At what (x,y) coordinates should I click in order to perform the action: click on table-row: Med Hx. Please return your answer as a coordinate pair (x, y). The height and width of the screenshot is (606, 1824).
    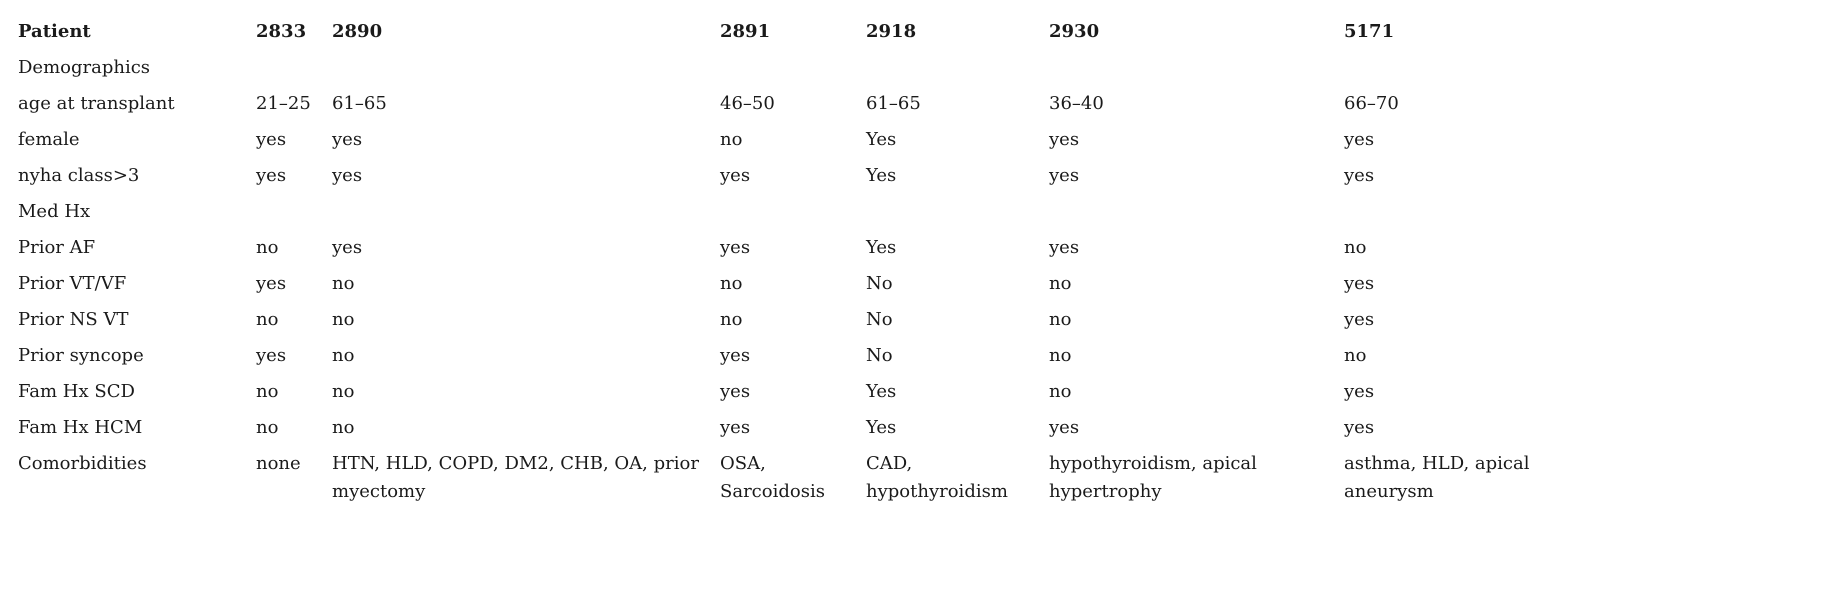
    Looking at the image, I should click on (794, 212).